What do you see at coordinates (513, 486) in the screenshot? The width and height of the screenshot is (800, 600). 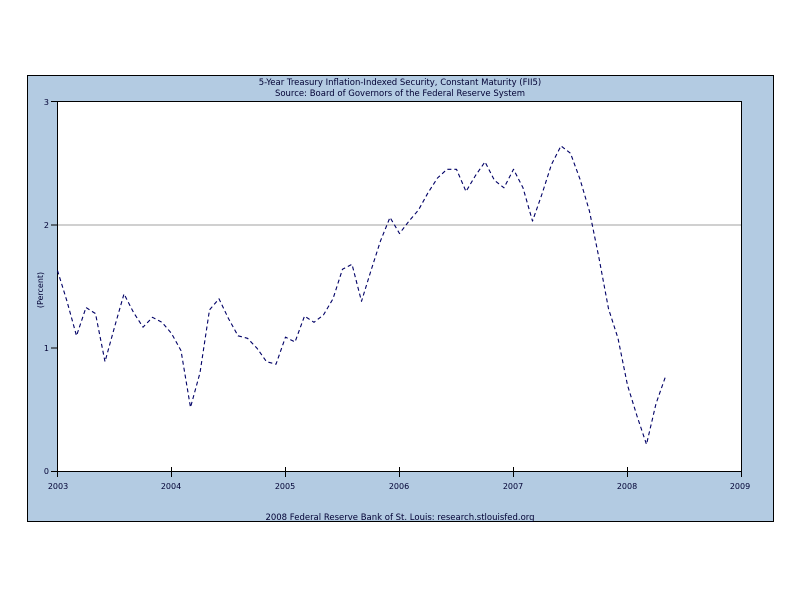 I see `x-tick-label-2007: 2007` at bounding box center [513, 486].